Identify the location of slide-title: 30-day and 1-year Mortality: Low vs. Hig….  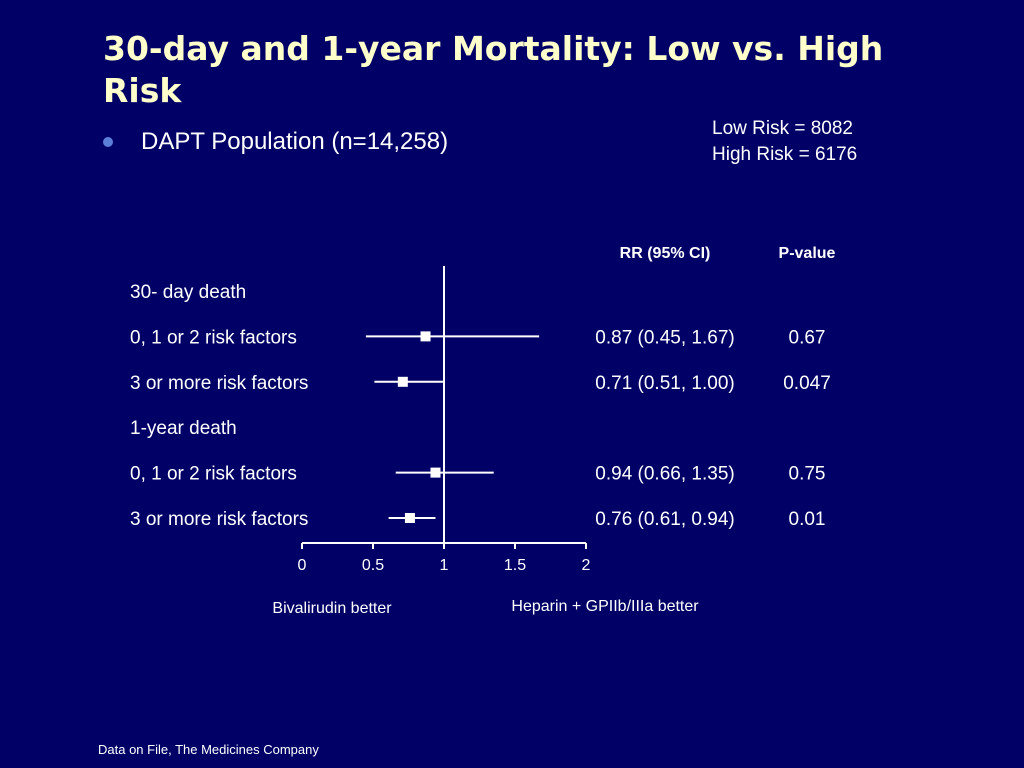
(493, 69).